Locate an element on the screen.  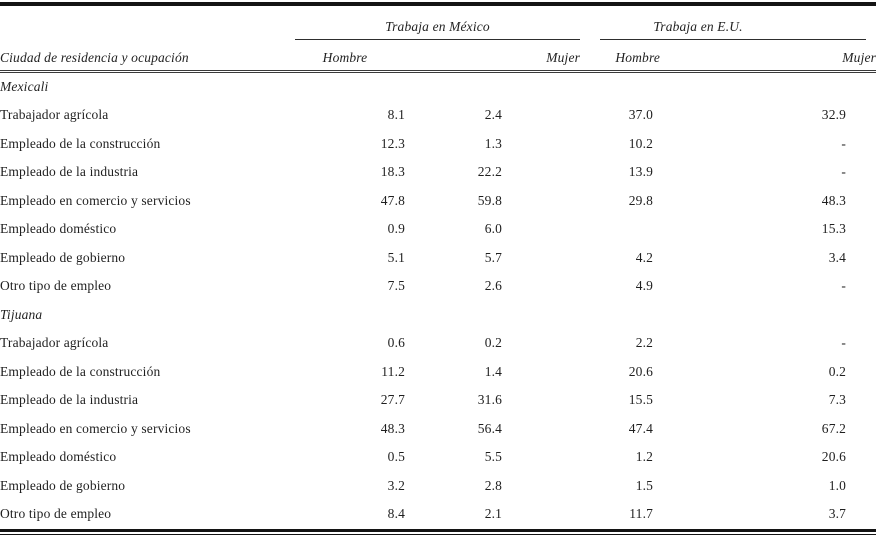
value-cell: 8.4 is located at coordinates (345, 514).